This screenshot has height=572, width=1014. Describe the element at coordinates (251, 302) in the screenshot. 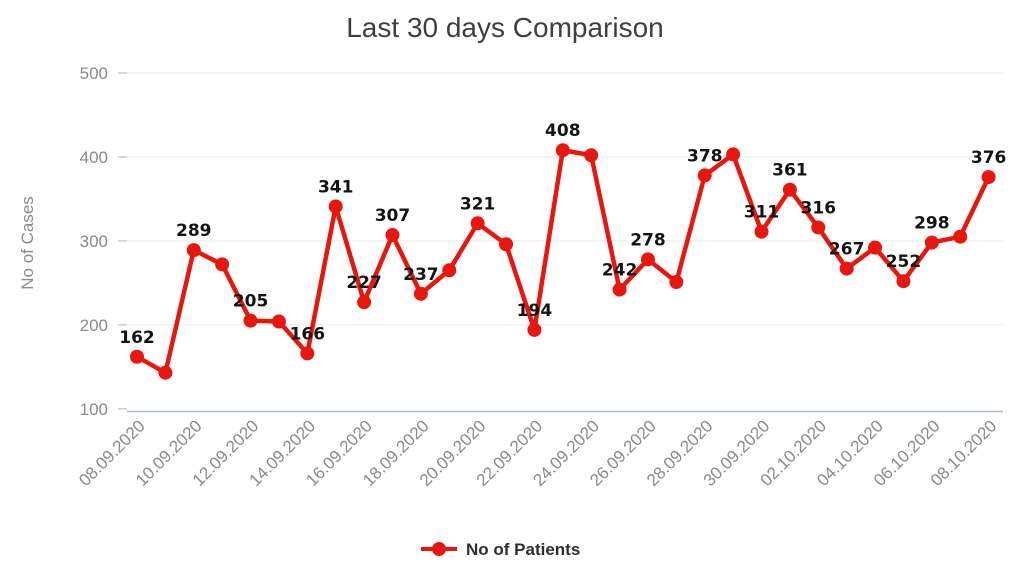

I see `data-point-label: 205` at that location.